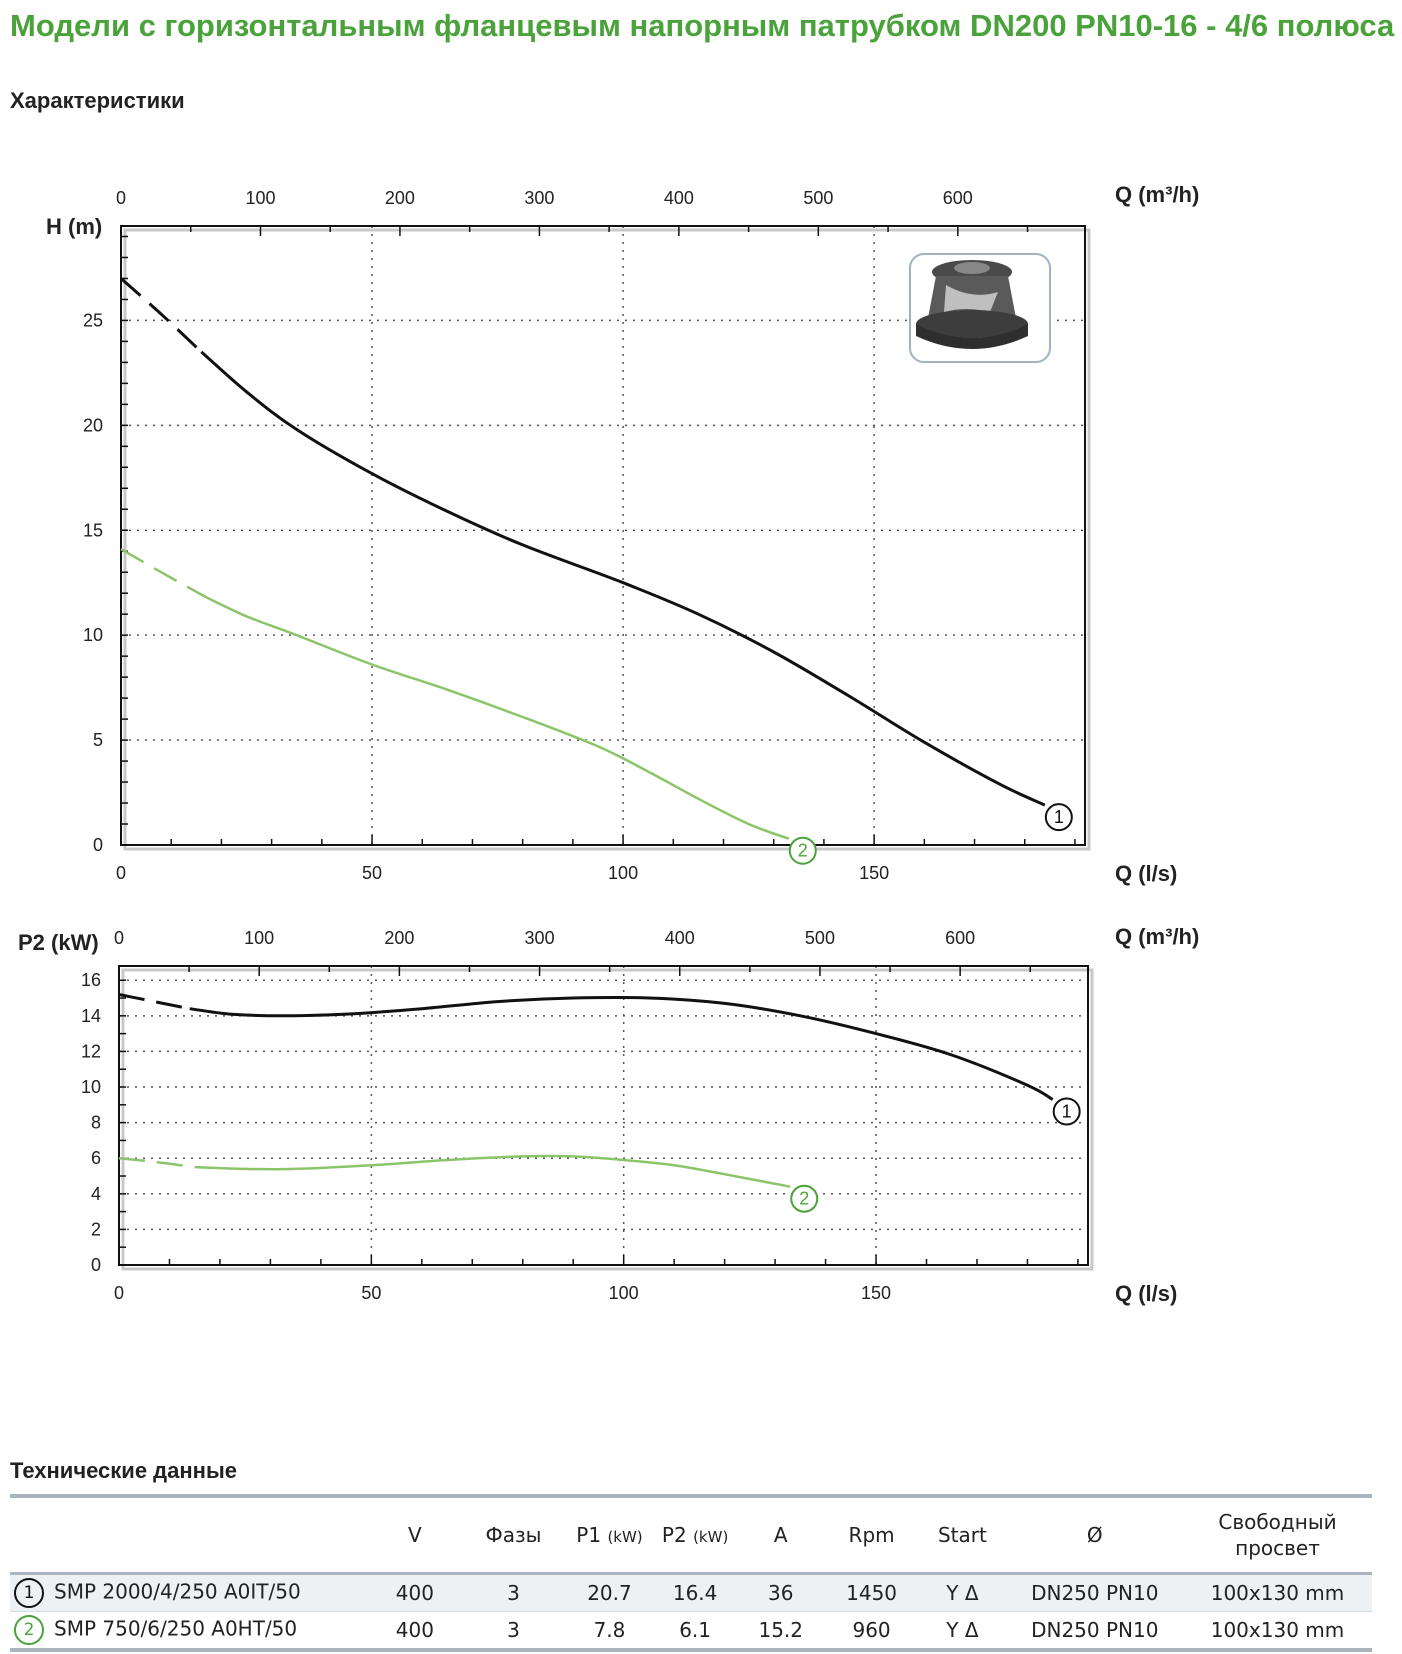 The height and width of the screenshot is (1654, 1402). I want to click on p1-label: P1, so click(589, 1535).